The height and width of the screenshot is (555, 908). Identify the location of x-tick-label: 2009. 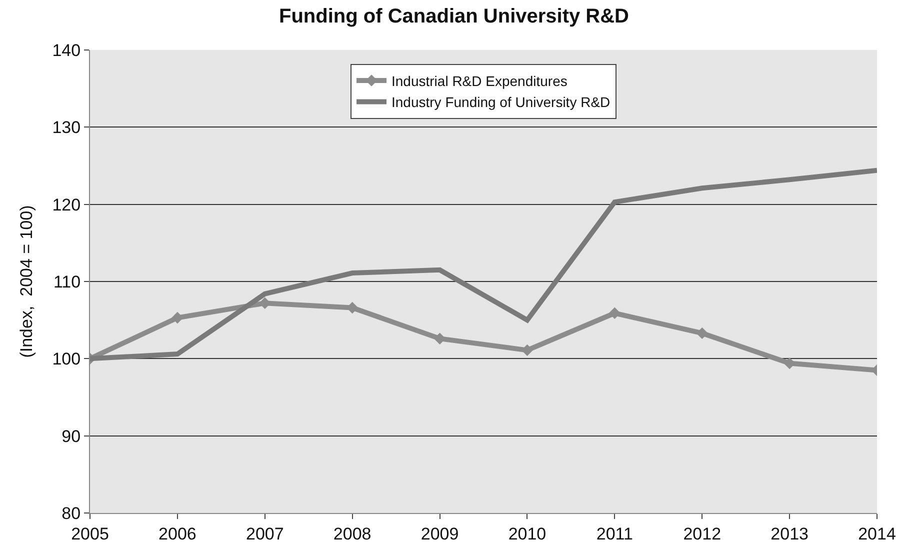
(439, 534).